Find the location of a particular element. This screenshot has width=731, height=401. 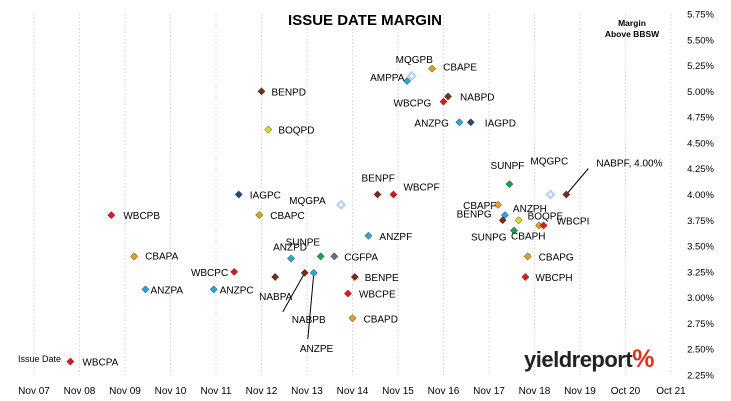

y-tick-label: 4.25% is located at coordinates (700, 169).